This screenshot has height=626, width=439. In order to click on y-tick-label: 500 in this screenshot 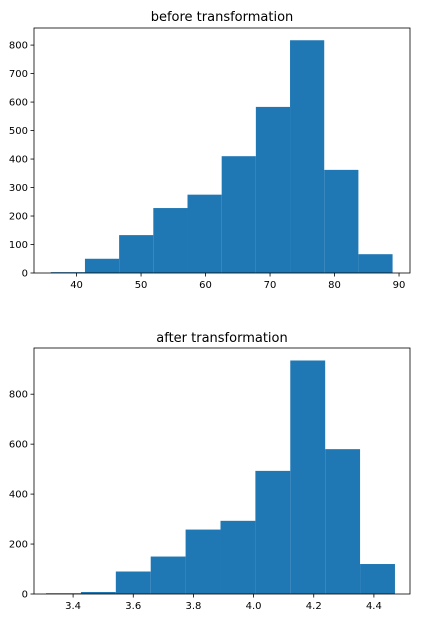, I will do `click(18, 131)`.